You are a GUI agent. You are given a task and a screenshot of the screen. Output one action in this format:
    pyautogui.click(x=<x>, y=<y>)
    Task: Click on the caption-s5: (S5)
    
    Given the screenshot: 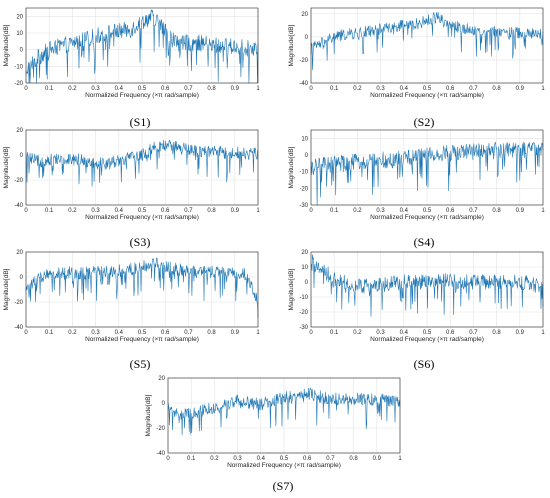 What is the action you would take?
    pyautogui.click(x=140, y=364)
    